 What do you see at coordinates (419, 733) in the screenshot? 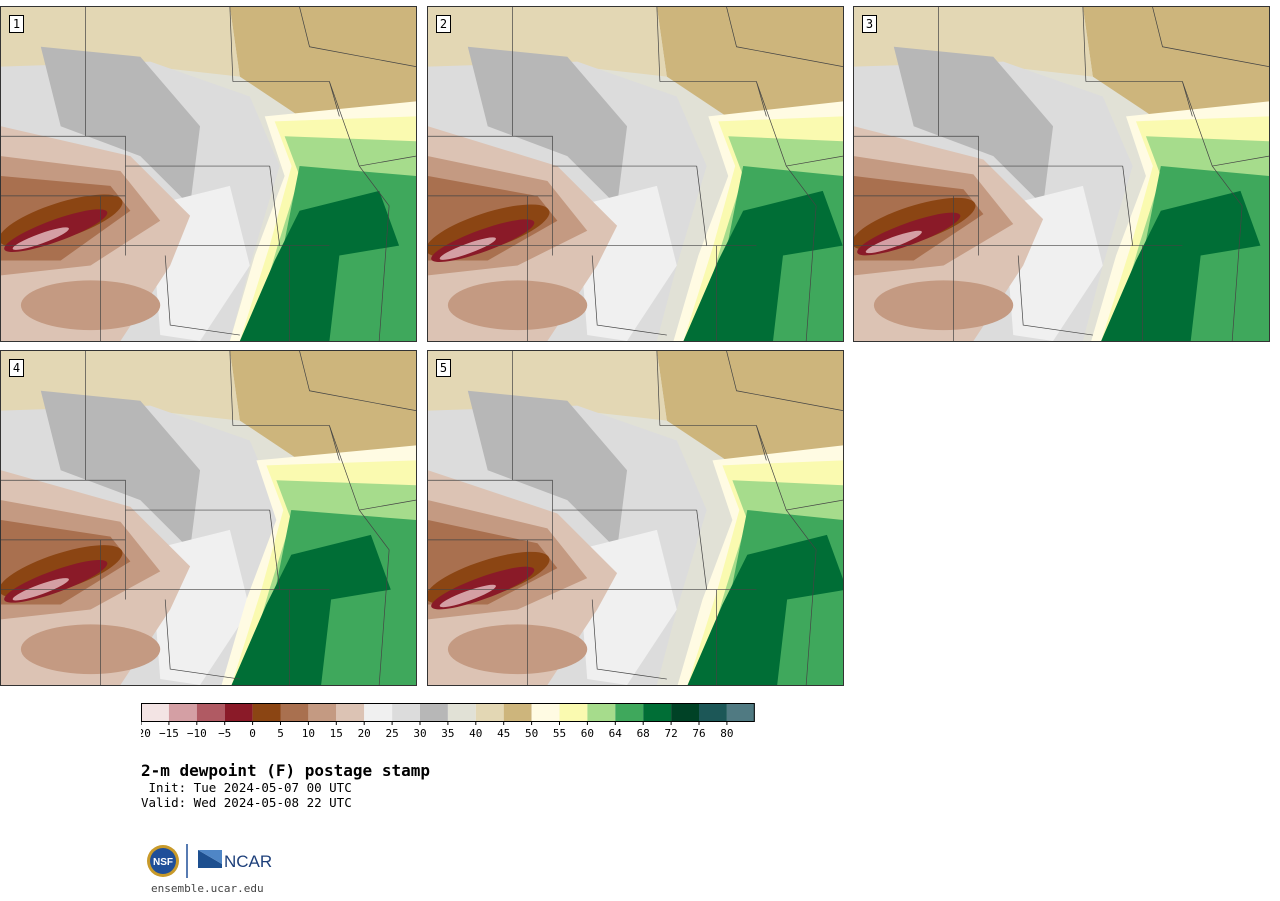
I see `colorbar-tick-label: 30` at bounding box center [419, 733].